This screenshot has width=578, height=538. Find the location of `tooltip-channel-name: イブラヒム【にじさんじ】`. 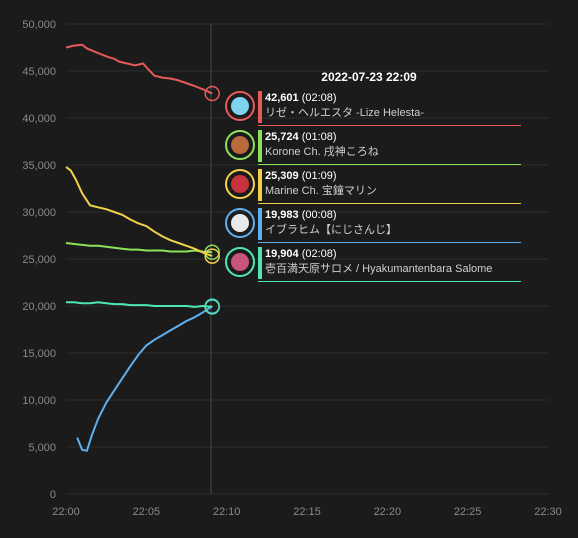

tooltip-channel-name: イブラヒム【にじさんじ】 is located at coordinates (331, 230).